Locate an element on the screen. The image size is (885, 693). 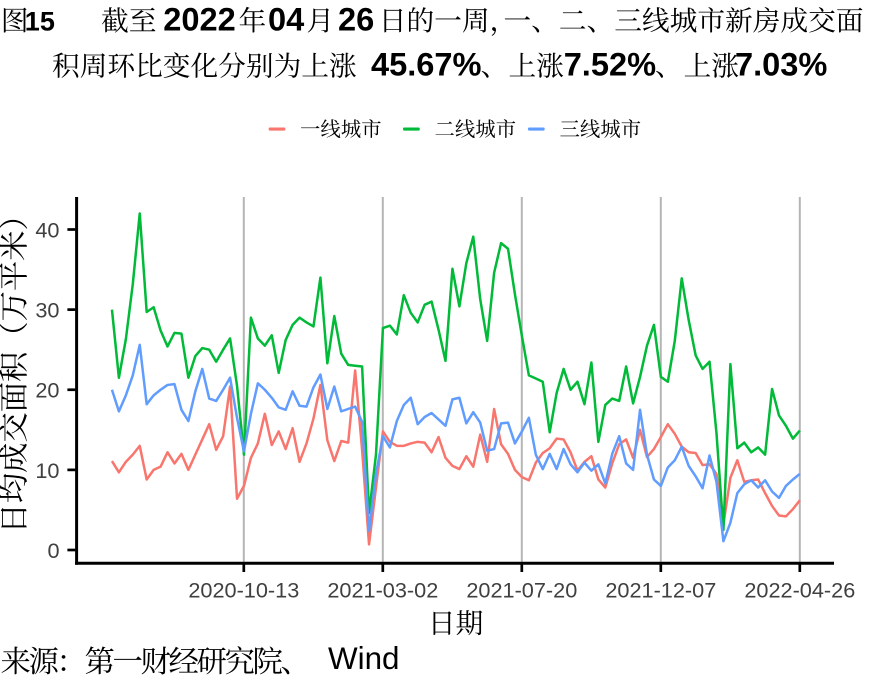
svg-text: 45.67% is located at coordinates (426, 64).